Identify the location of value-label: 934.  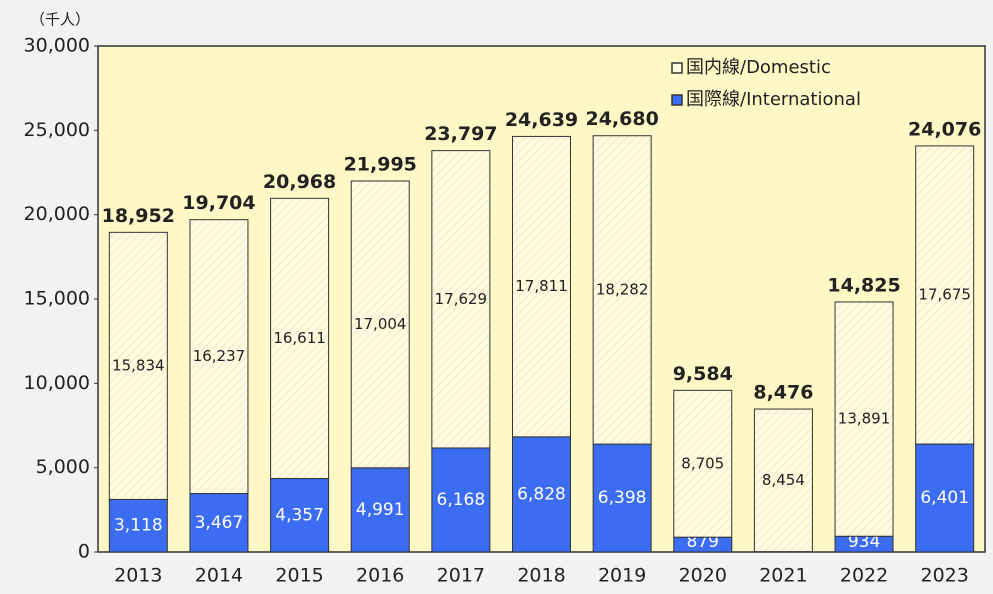
(864, 542).